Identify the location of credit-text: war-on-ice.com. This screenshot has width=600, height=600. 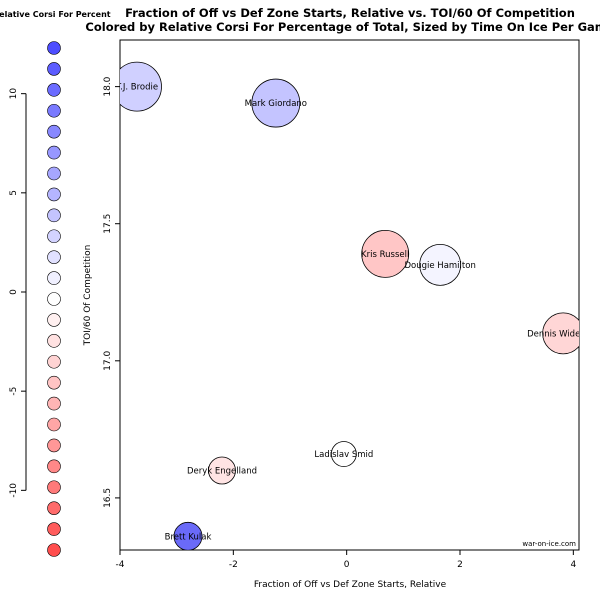
(549, 544).